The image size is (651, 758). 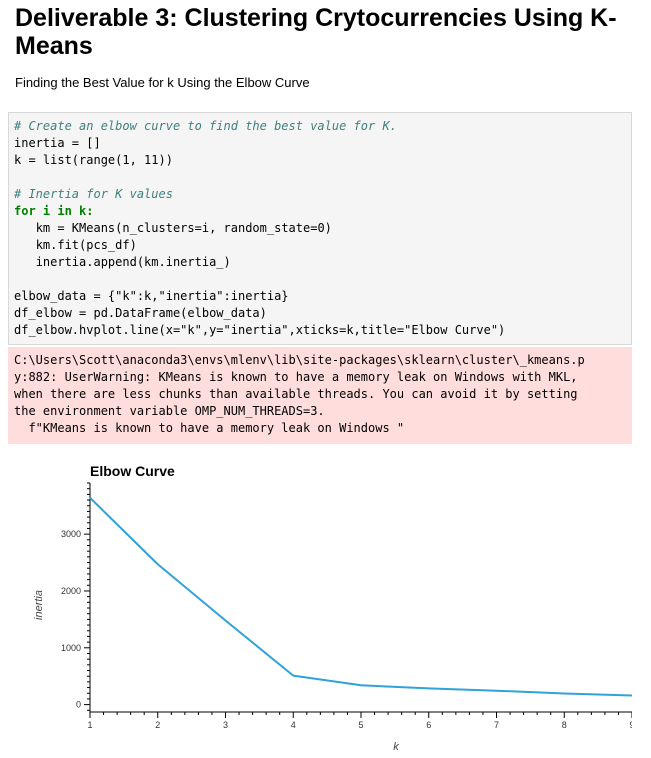 I want to click on x-tick-label: 5, so click(x=360, y=725).